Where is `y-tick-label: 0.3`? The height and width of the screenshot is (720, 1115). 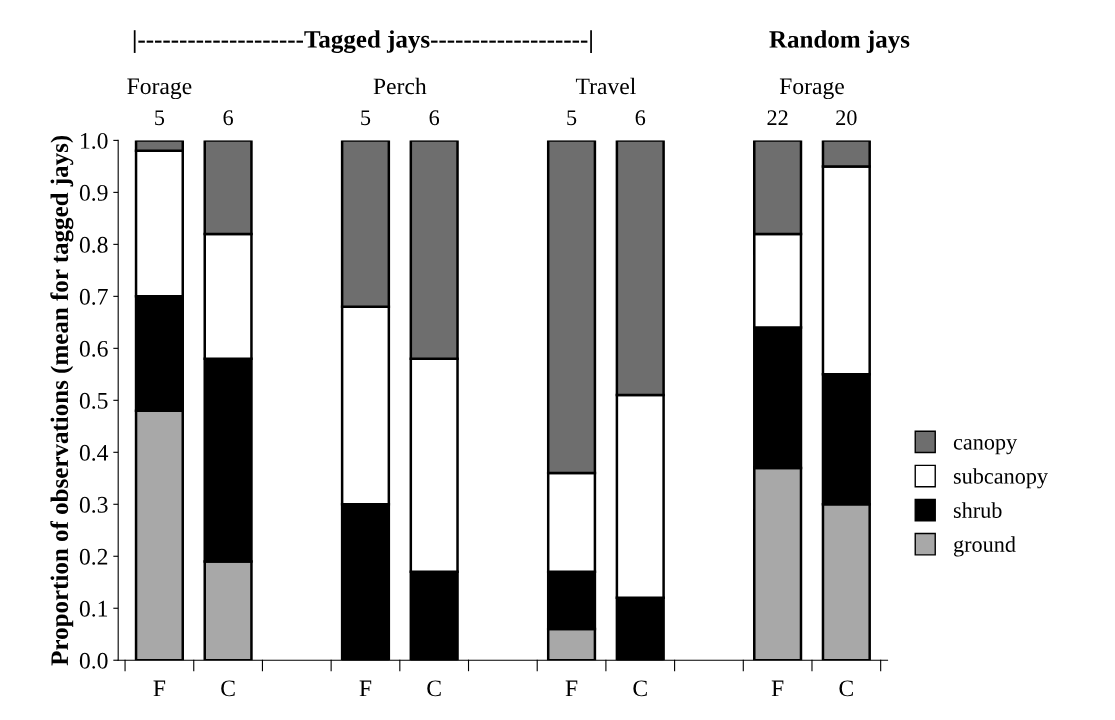
y-tick-label: 0.3 is located at coordinates (93, 504).